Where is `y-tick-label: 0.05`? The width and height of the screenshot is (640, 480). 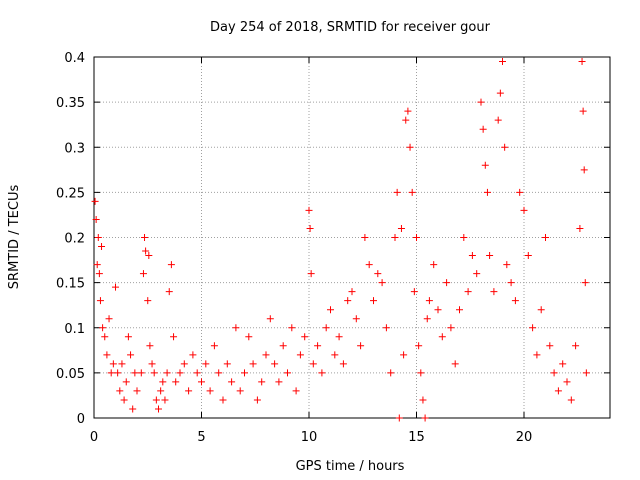 y-tick-label: 0.05 is located at coordinates (70, 374).